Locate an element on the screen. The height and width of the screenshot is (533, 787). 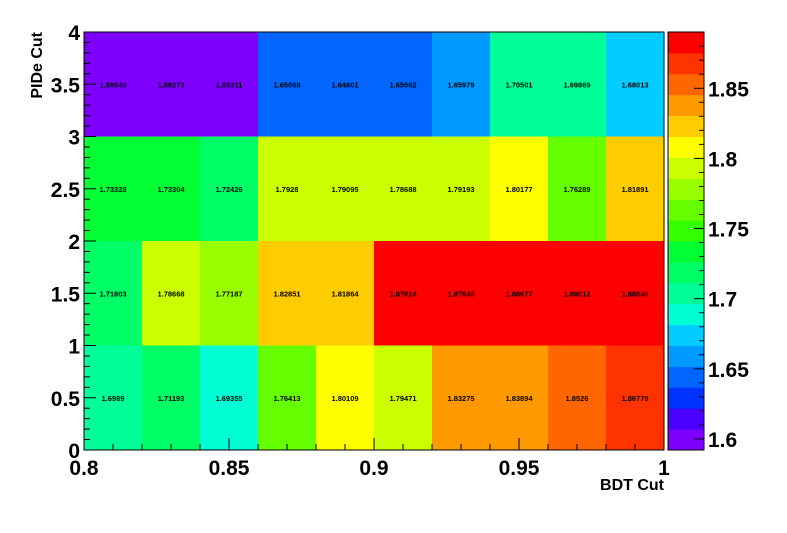
cell-value-label: 1.79471 is located at coordinates (402, 398).